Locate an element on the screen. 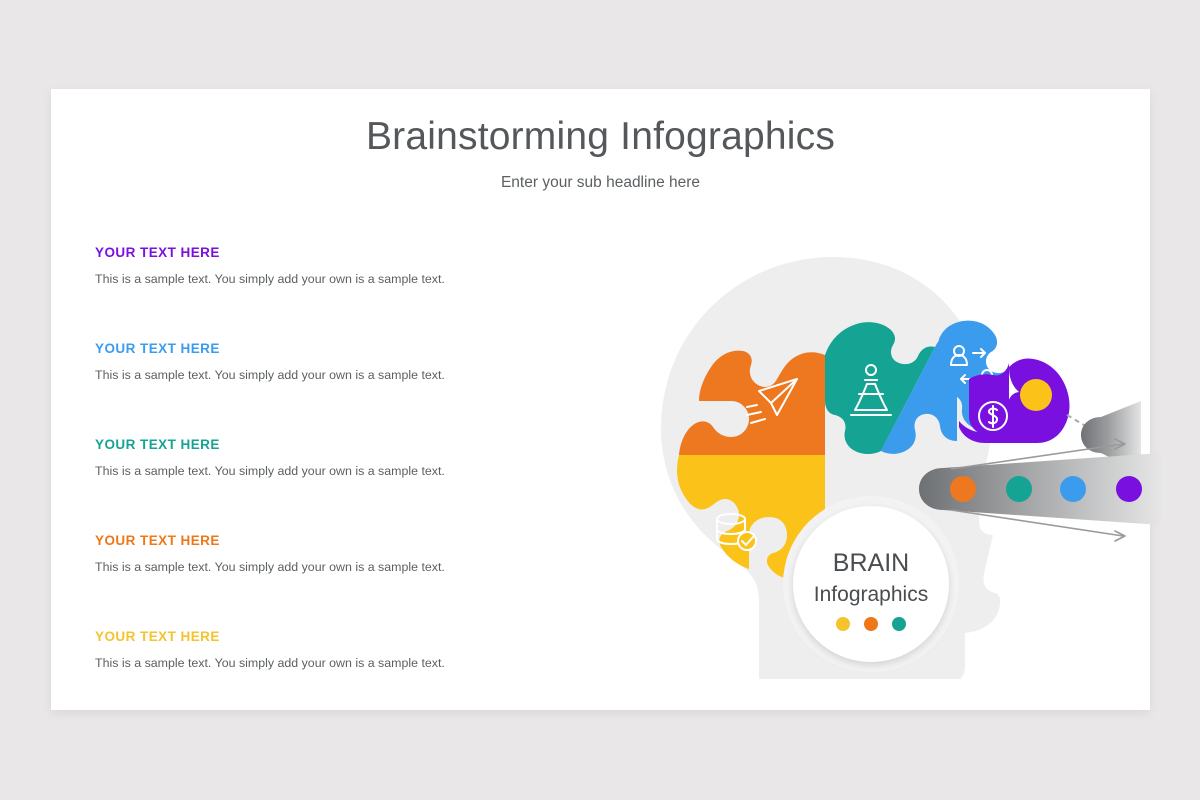  dollar-coin-icon is located at coordinates (993, 416).